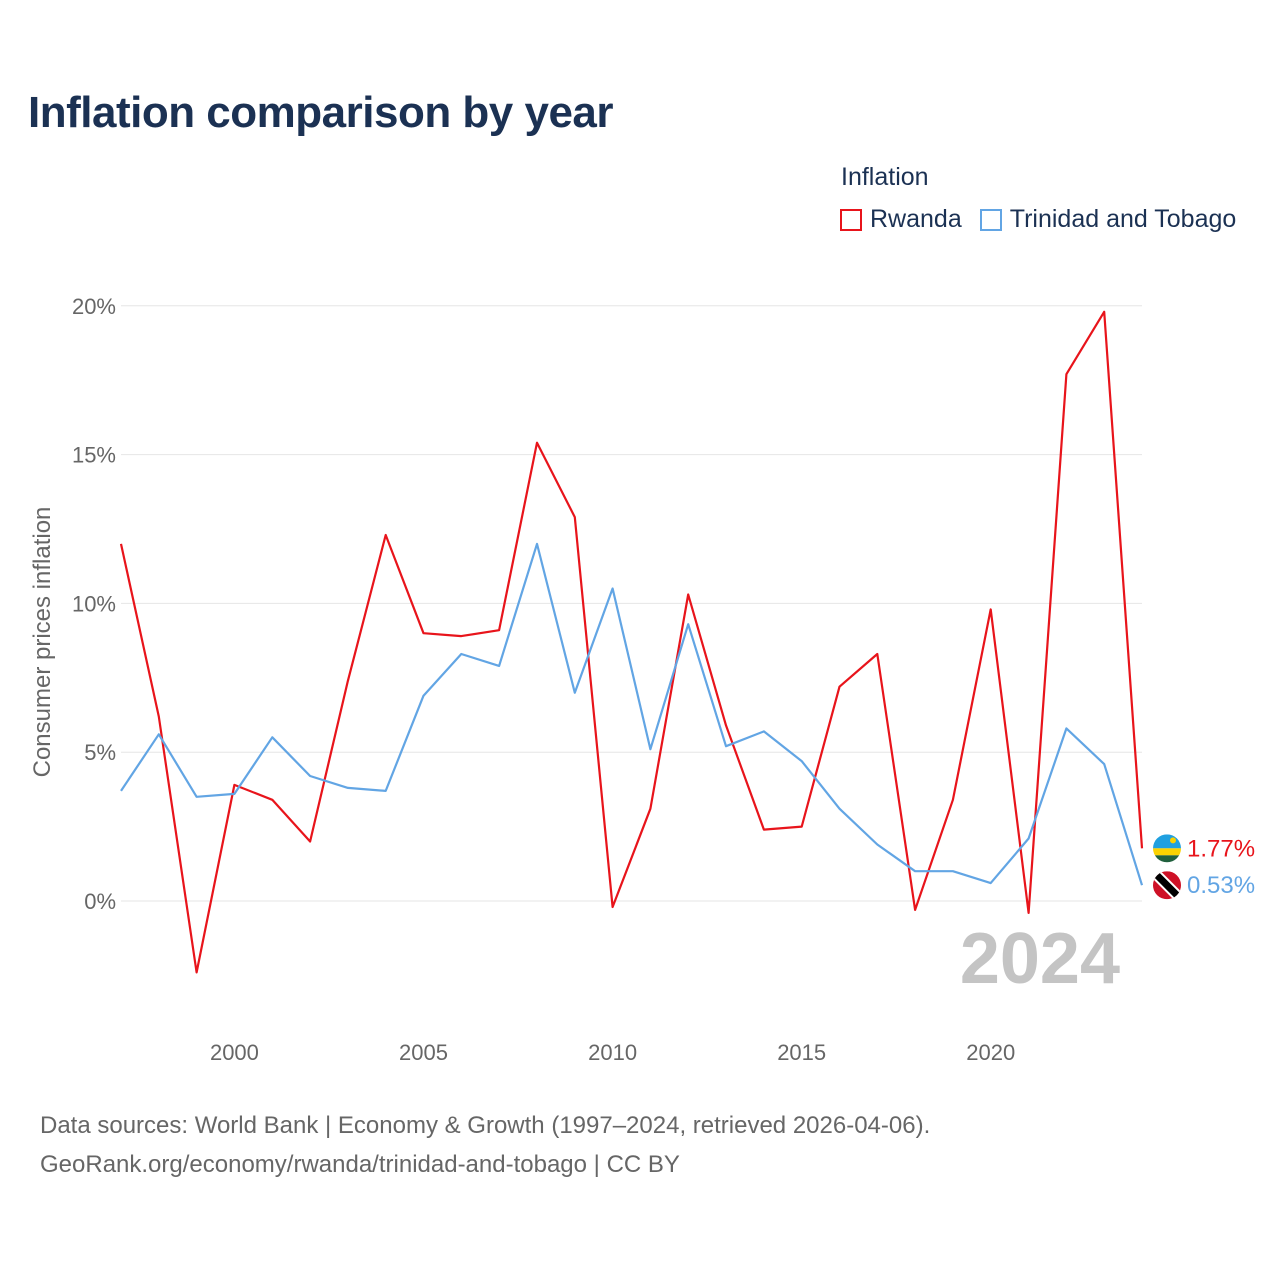 The width and height of the screenshot is (1280, 1280). What do you see at coordinates (100, 901) in the screenshot?
I see `y-tick-label-0: 0%` at bounding box center [100, 901].